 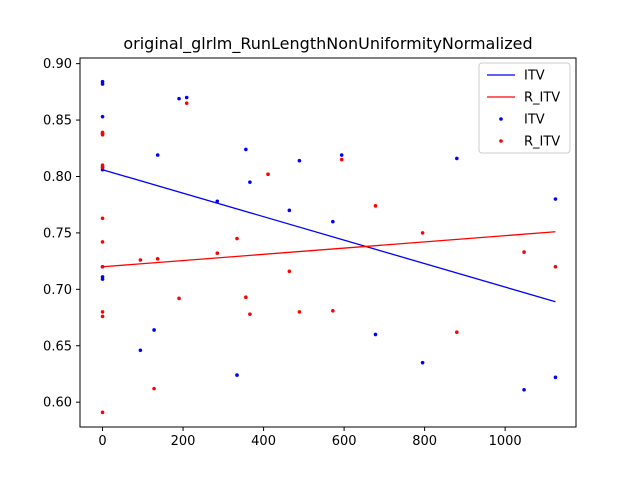 I want to click on legend-box, so click(x=524, y=108).